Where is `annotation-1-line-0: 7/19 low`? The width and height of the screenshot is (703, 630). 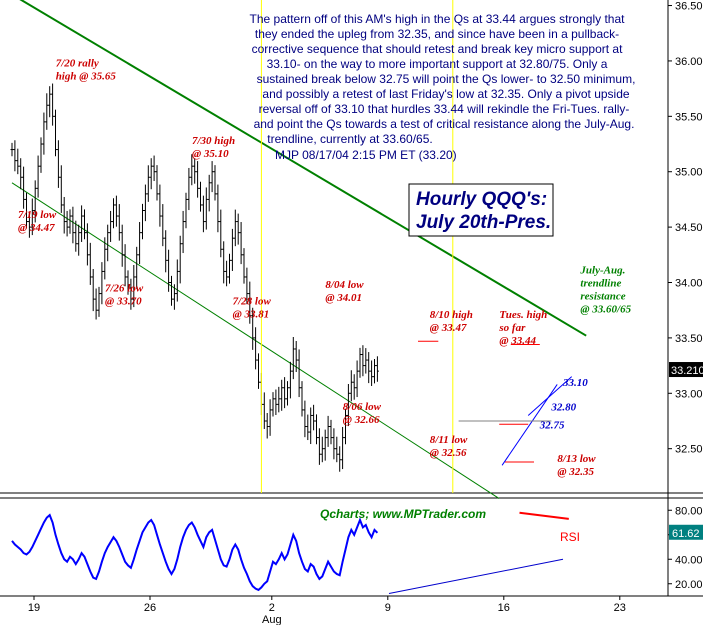 annotation-1-line-0: 7/19 low is located at coordinates (37, 215).